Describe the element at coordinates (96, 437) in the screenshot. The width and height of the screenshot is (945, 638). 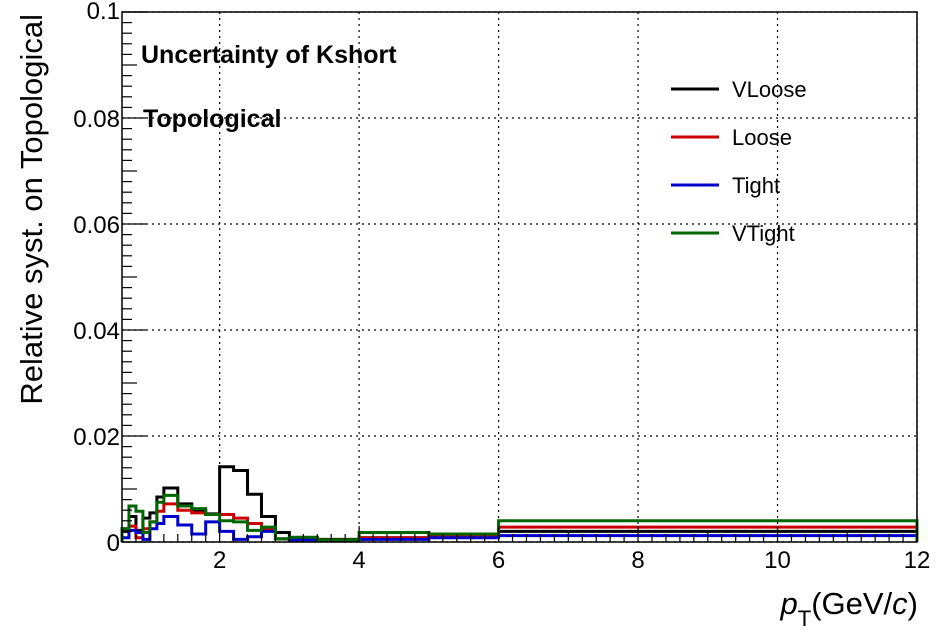
I see `y-tick-label: 0.02` at that location.